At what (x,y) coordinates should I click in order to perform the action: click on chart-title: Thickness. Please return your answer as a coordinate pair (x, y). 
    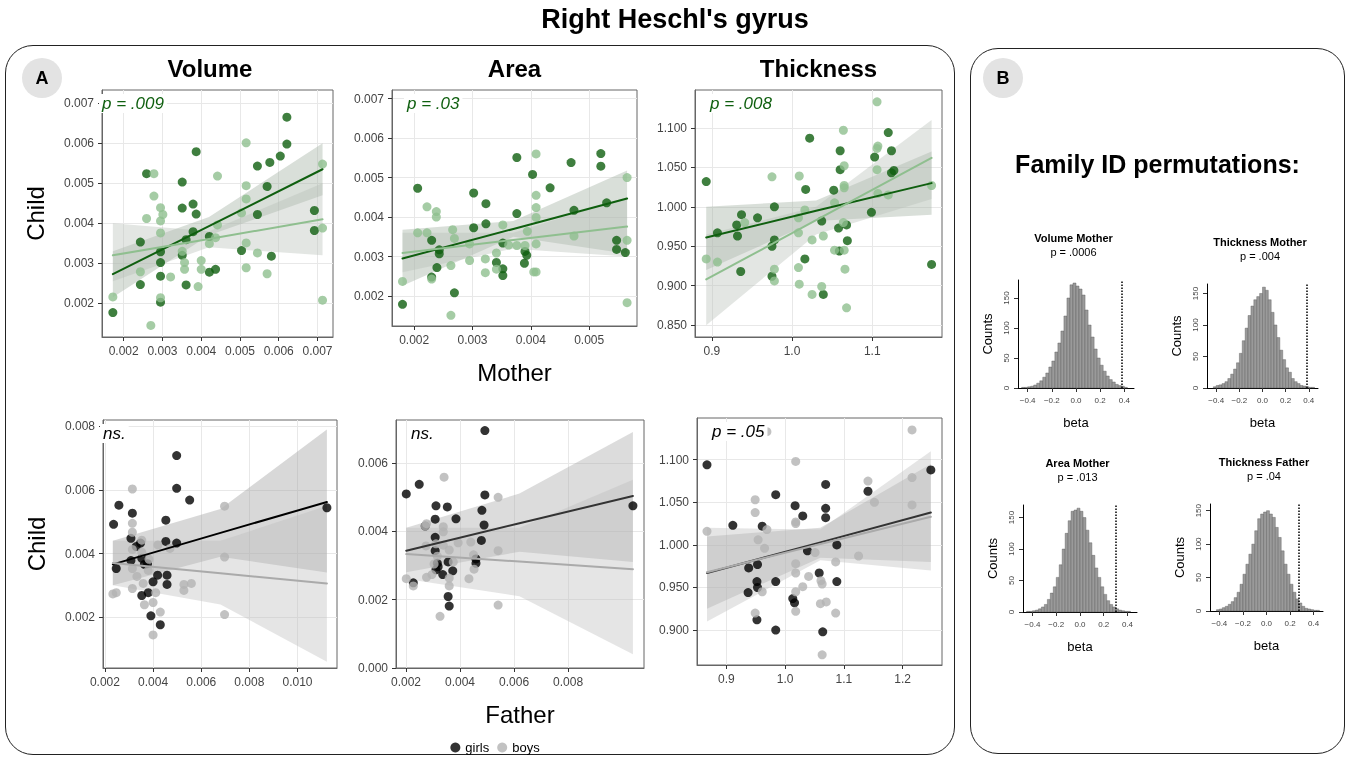
    Looking at the image, I should click on (818, 68).